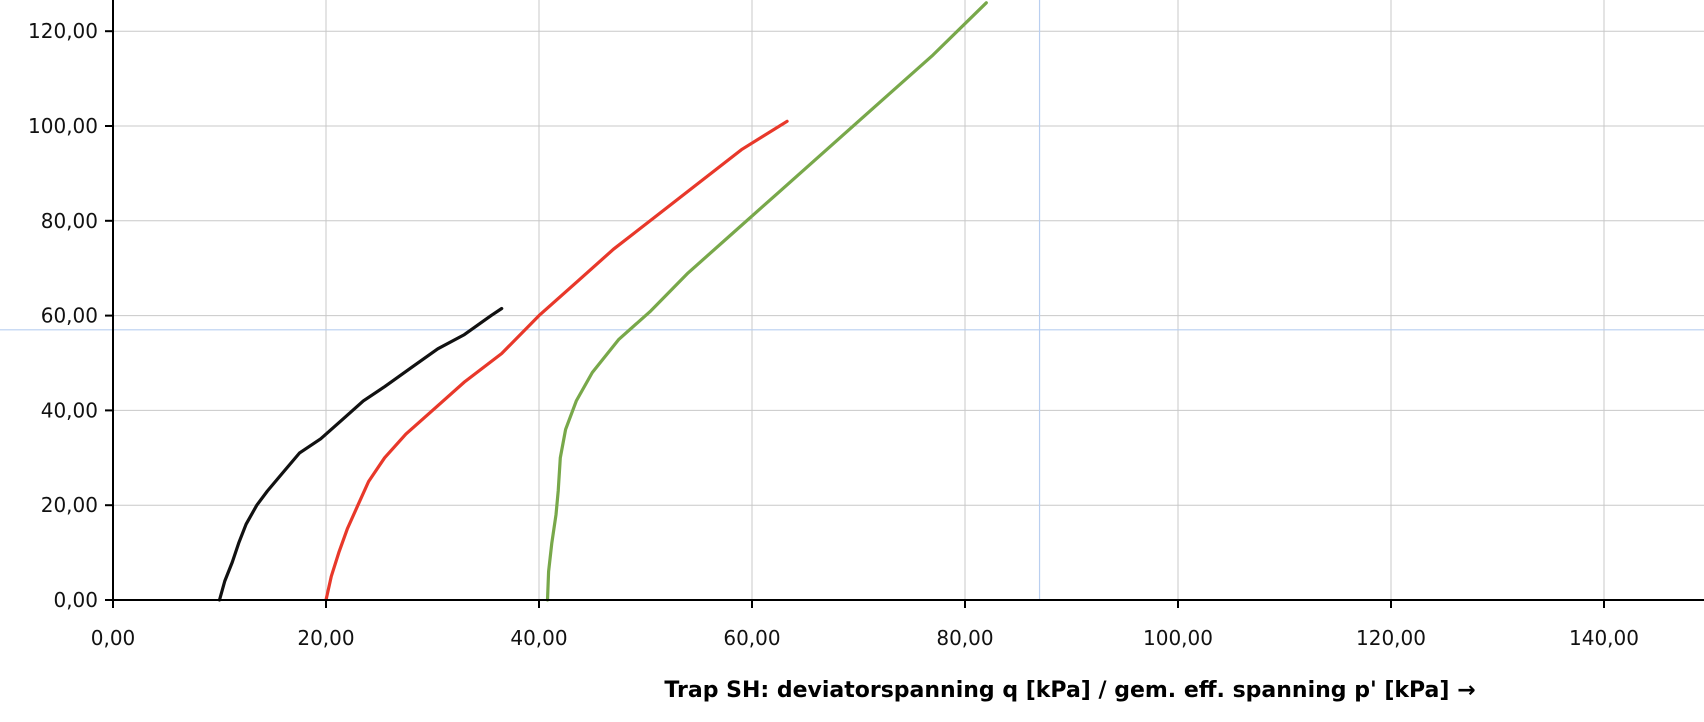 The width and height of the screenshot is (1704, 722). What do you see at coordinates (964, 638) in the screenshot?
I see `x-tick-label: 80,00` at bounding box center [964, 638].